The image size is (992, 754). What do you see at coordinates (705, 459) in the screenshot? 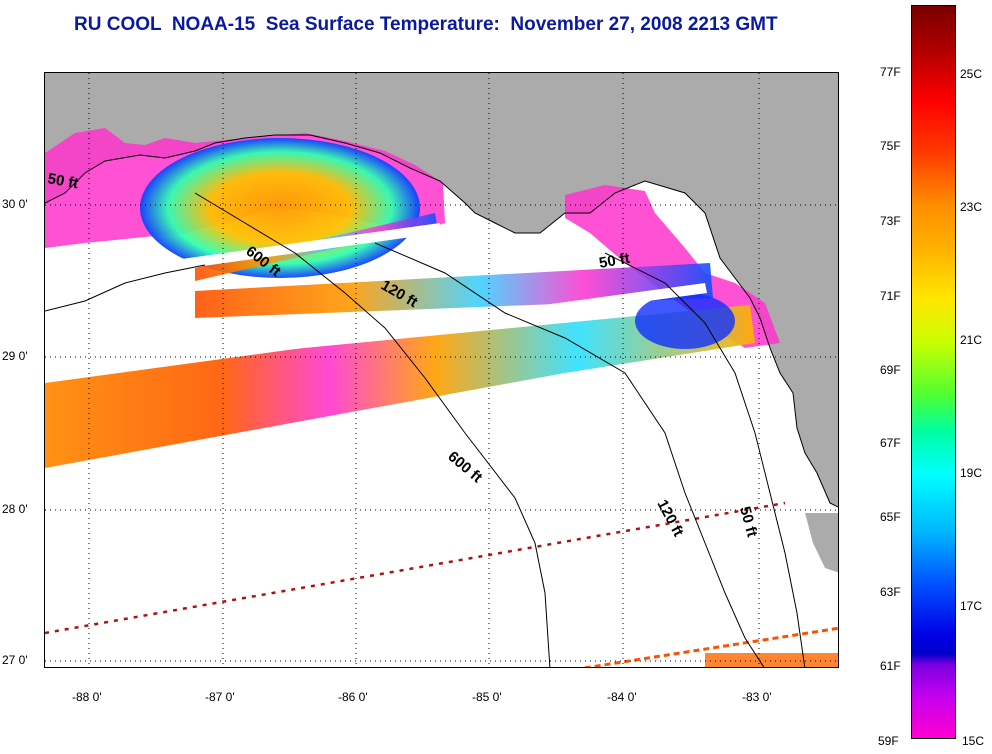
I see `contour-50ft-east` at bounding box center [705, 459].